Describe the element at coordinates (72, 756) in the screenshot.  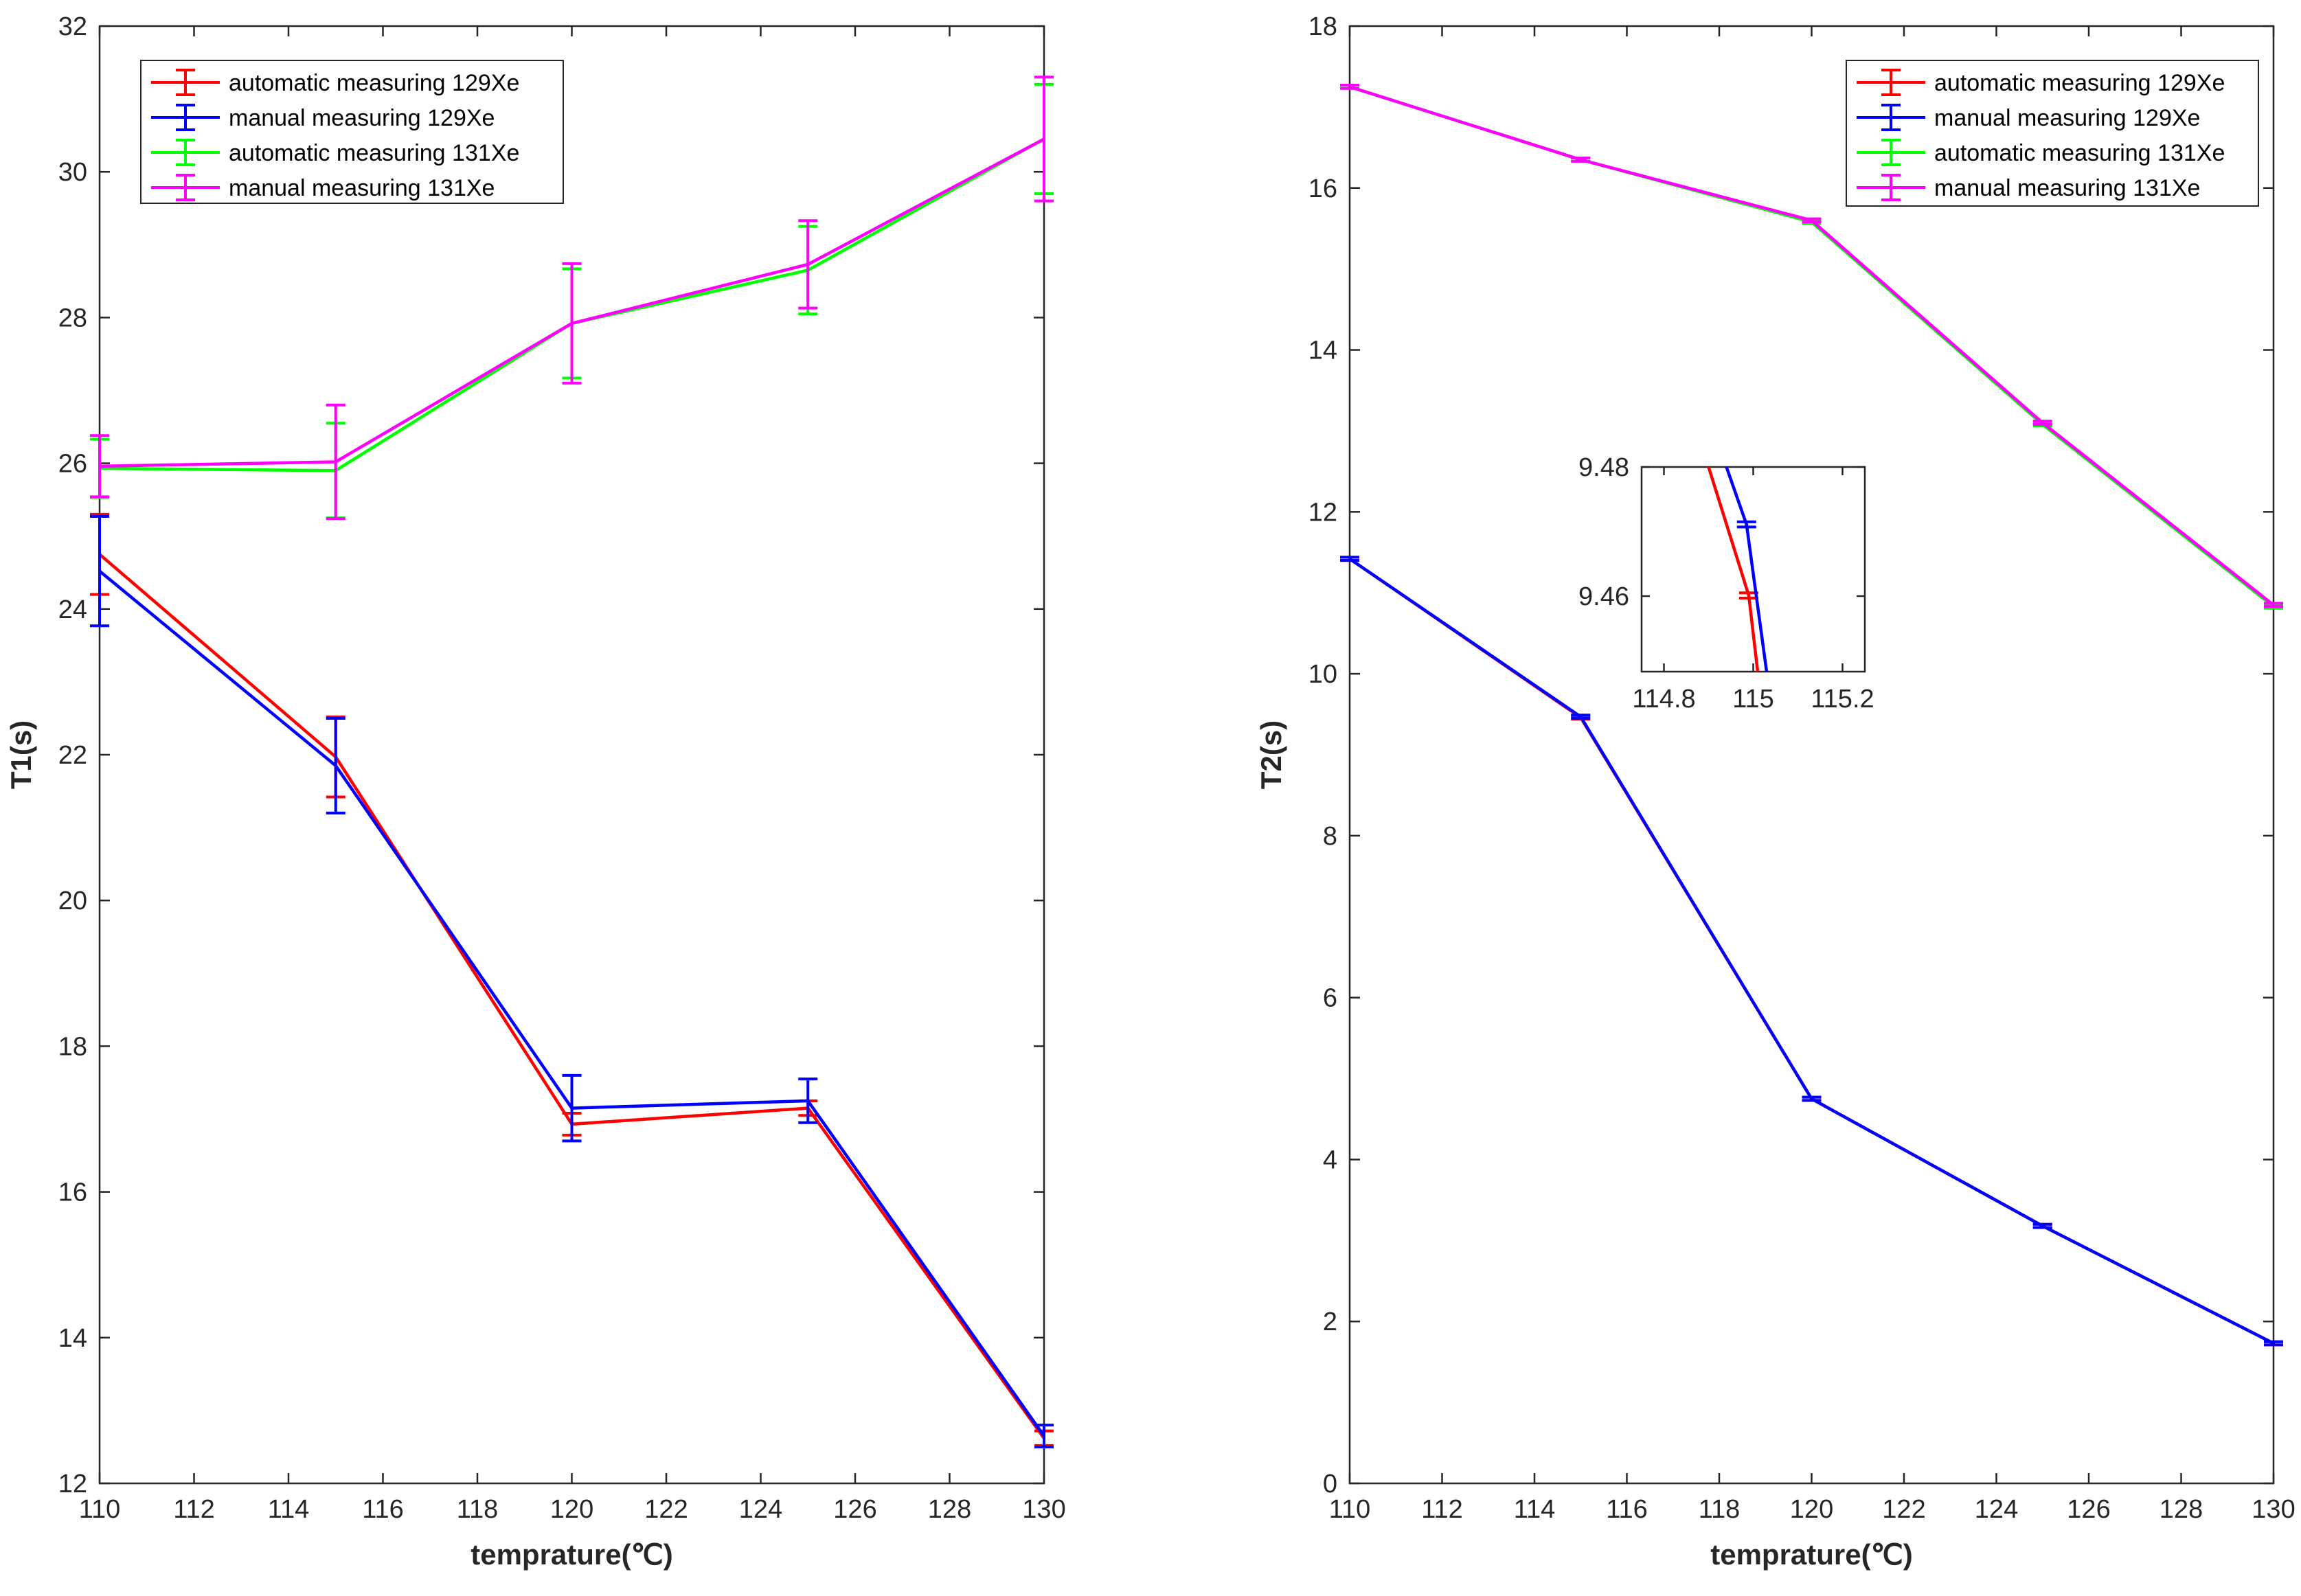
I see `y-tick-label: 22` at that location.